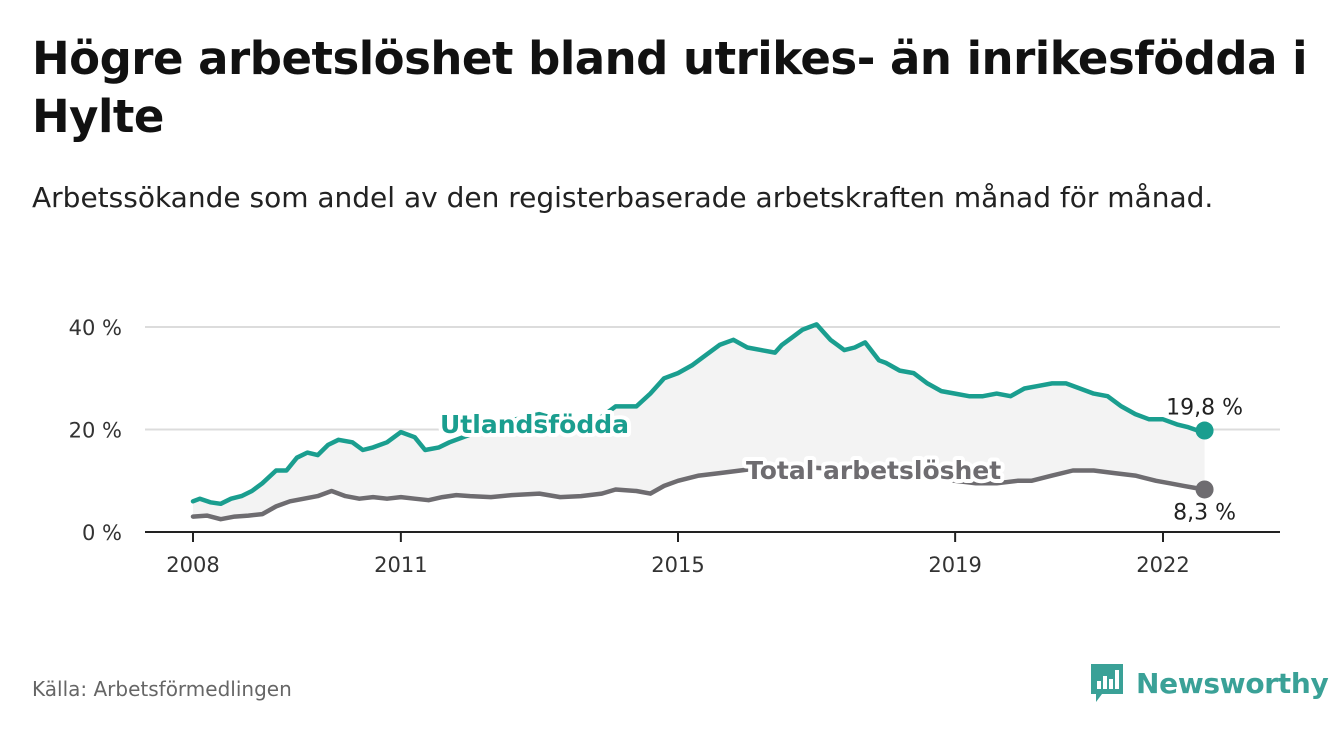 The height and width of the screenshot is (734, 1340). What do you see at coordinates (1204, 430) in the screenshot?
I see `end-point-utlandsfodda` at bounding box center [1204, 430].